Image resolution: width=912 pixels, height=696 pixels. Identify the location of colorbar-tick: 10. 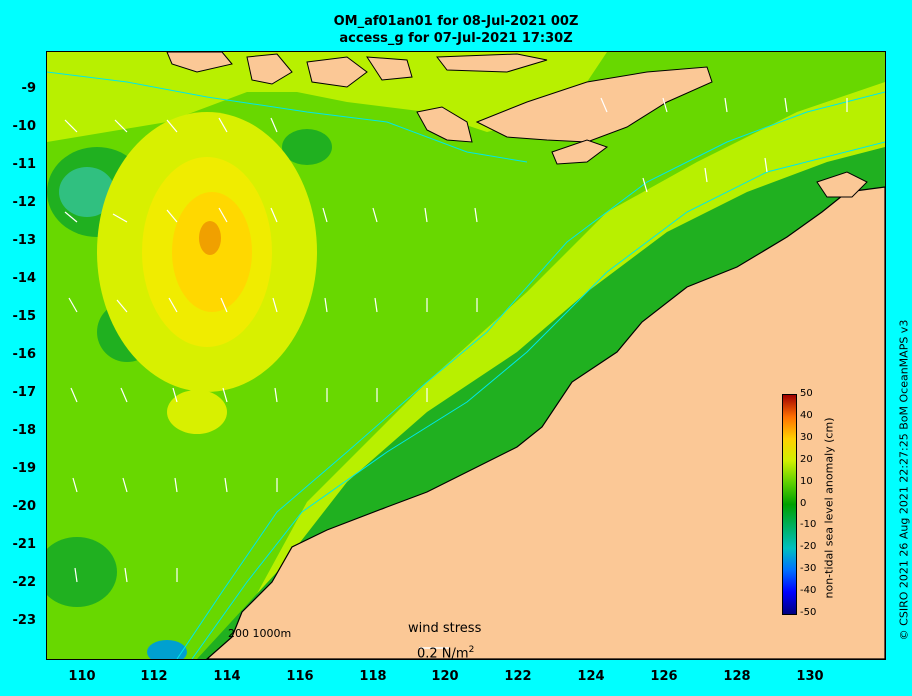
(806, 481).